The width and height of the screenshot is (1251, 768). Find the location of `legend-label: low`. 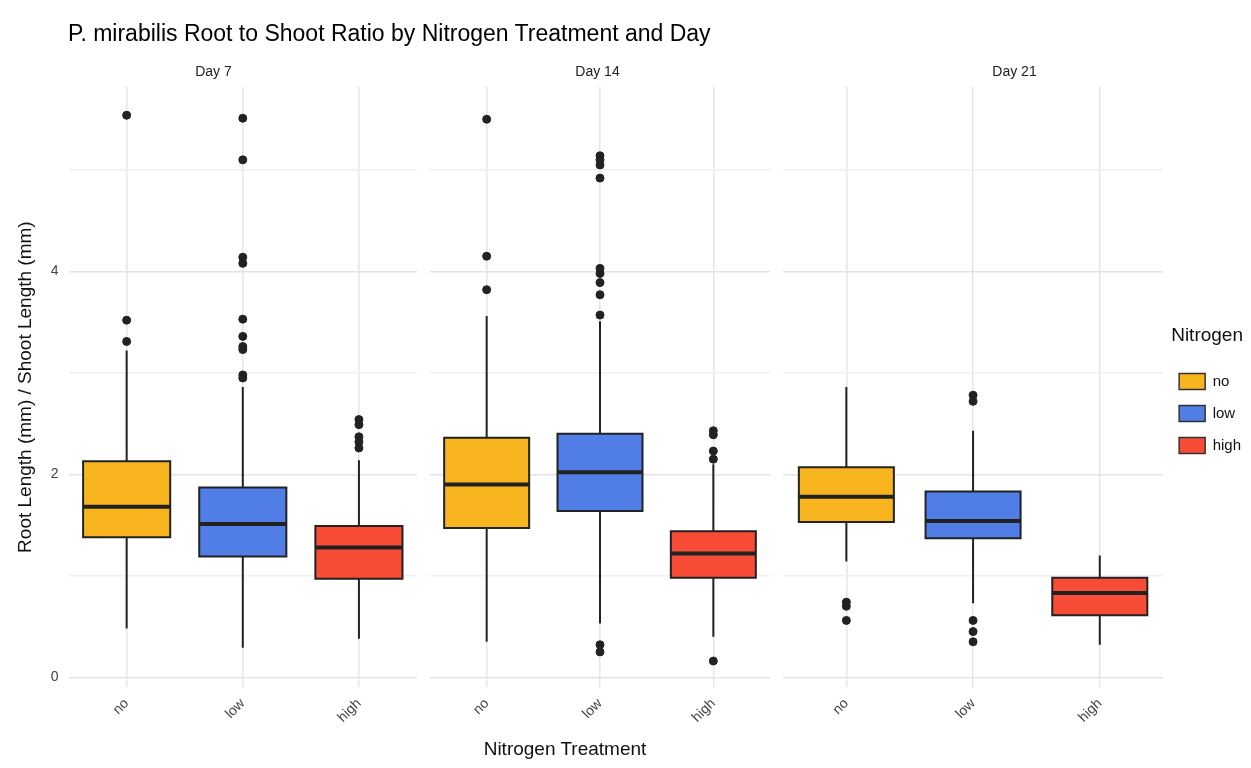

legend-label: low is located at coordinates (1224, 412).